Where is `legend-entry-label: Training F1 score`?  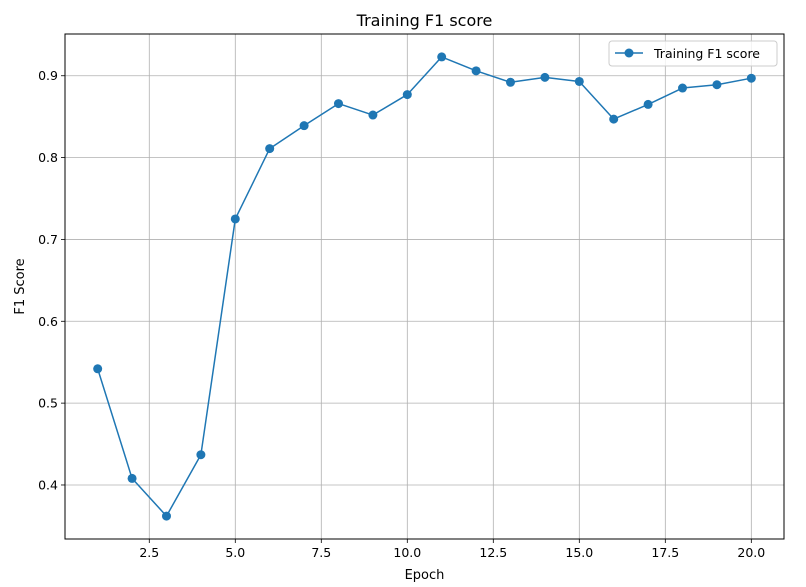 legend-entry-label: Training F1 score is located at coordinates (706, 53).